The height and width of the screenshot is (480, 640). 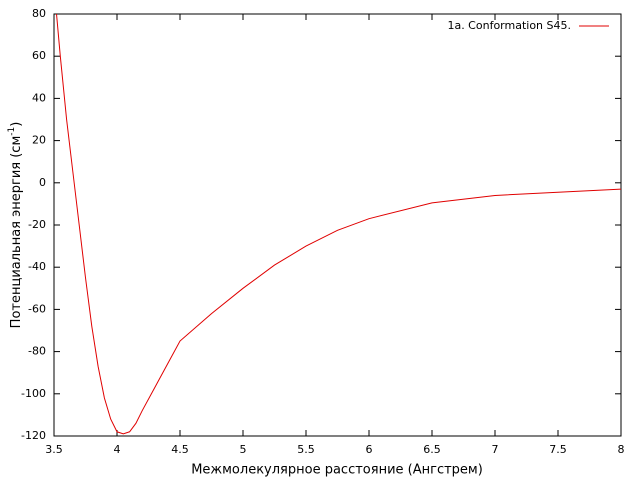 I want to click on y-tick-label: -120, so click(x=33, y=435).